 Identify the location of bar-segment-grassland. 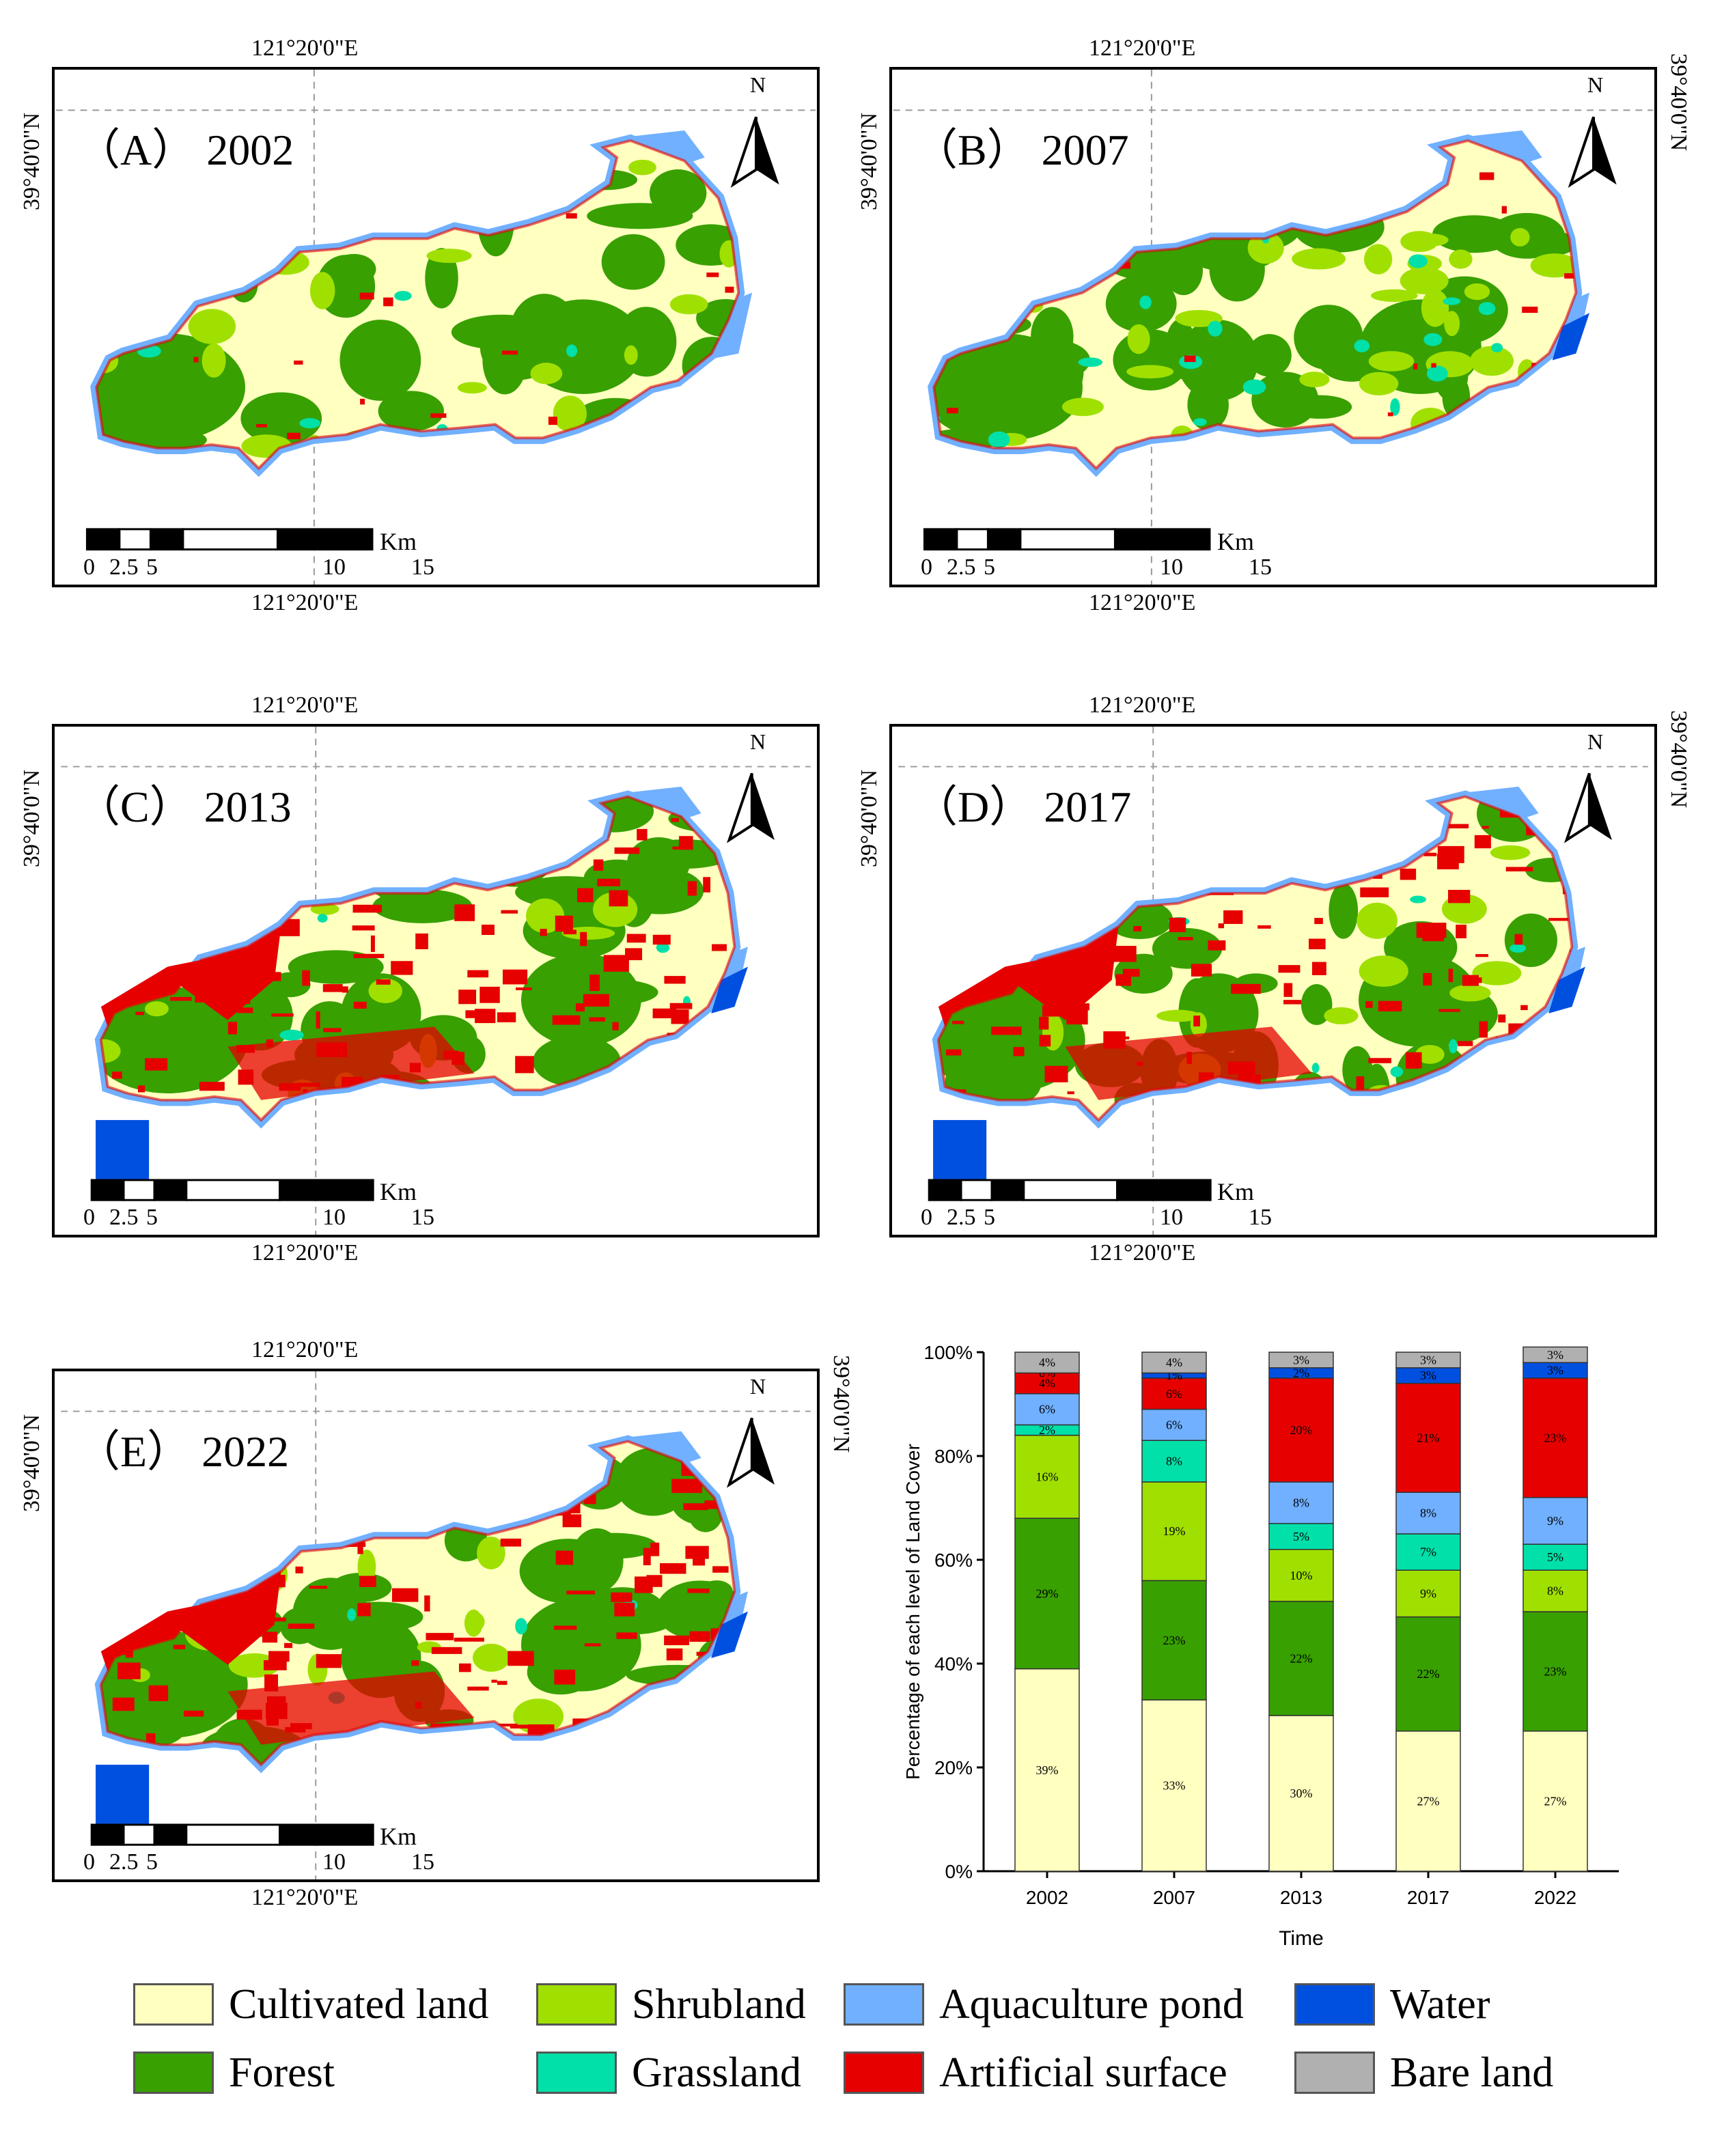
(1174, 1461).